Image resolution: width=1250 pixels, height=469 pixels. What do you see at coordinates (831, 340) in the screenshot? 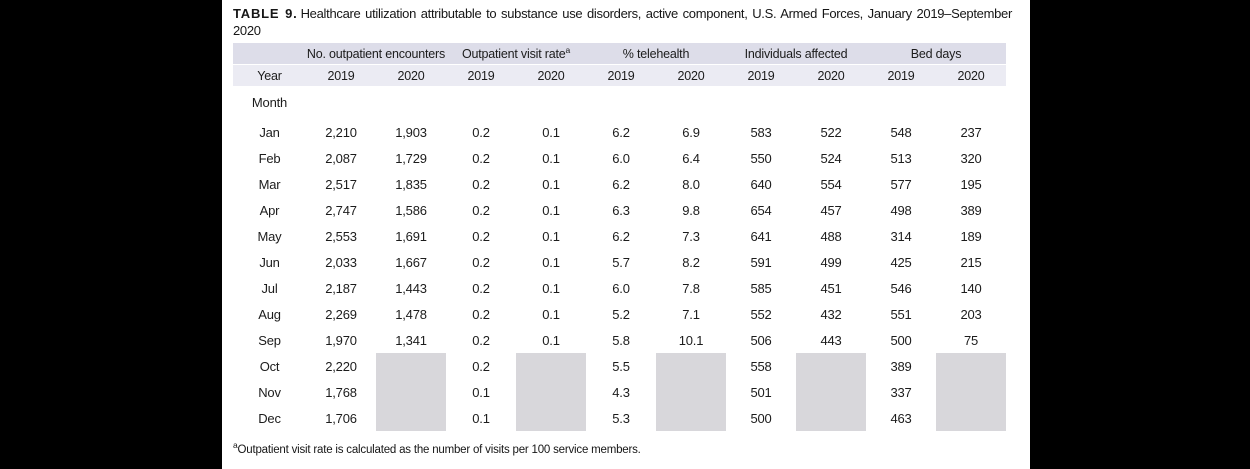
I see `data-cell: 443` at bounding box center [831, 340].